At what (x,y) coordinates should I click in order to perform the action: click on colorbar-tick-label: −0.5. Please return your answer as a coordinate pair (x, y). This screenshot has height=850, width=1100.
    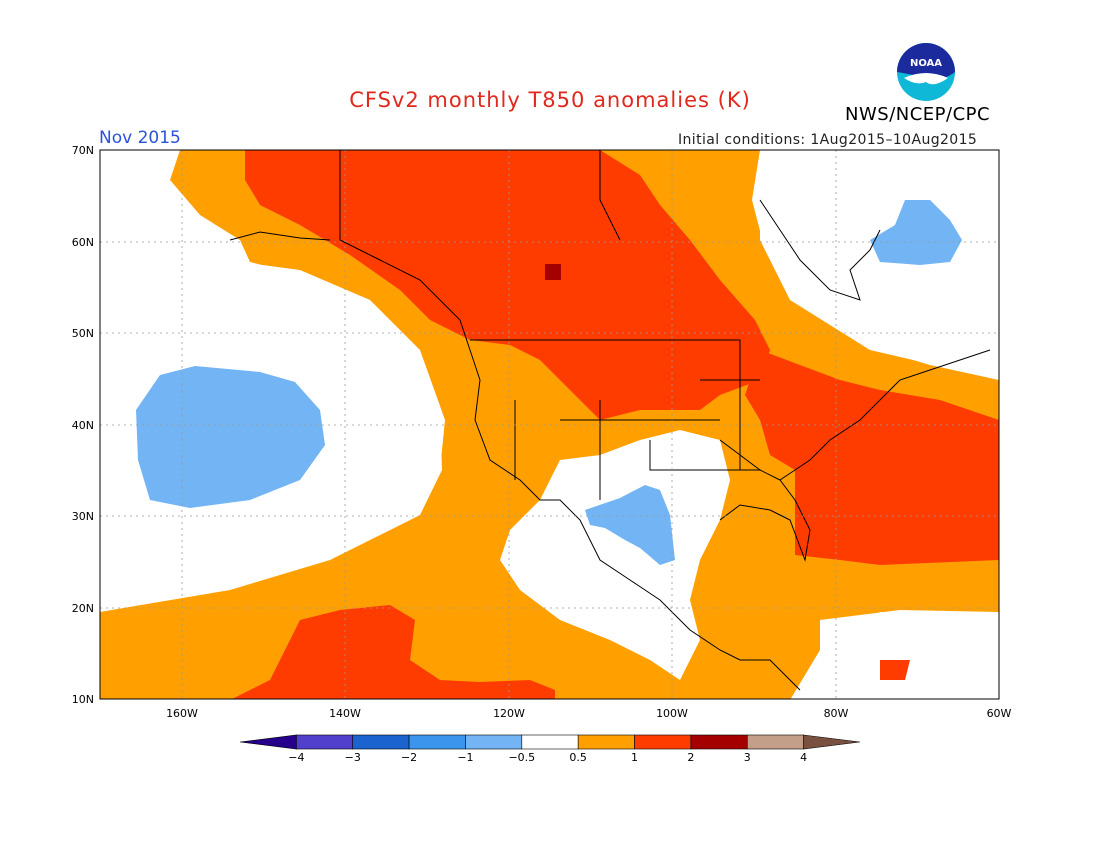
    Looking at the image, I should click on (521, 757).